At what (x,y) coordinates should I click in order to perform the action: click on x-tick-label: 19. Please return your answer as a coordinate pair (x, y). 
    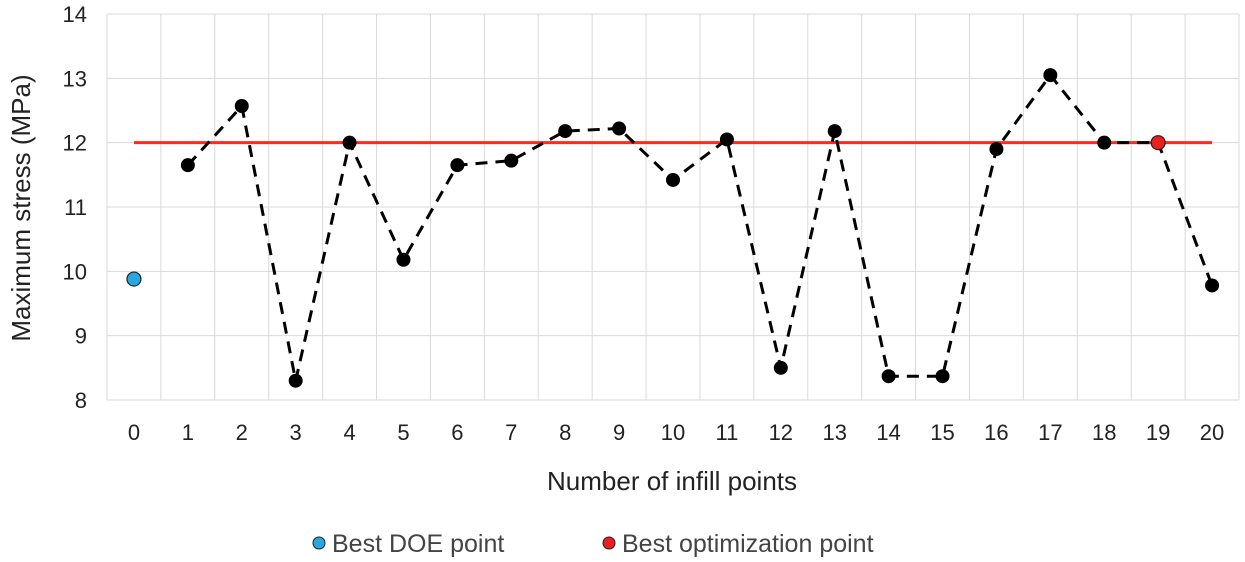
    Looking at the image, I should click on (1158, 432).